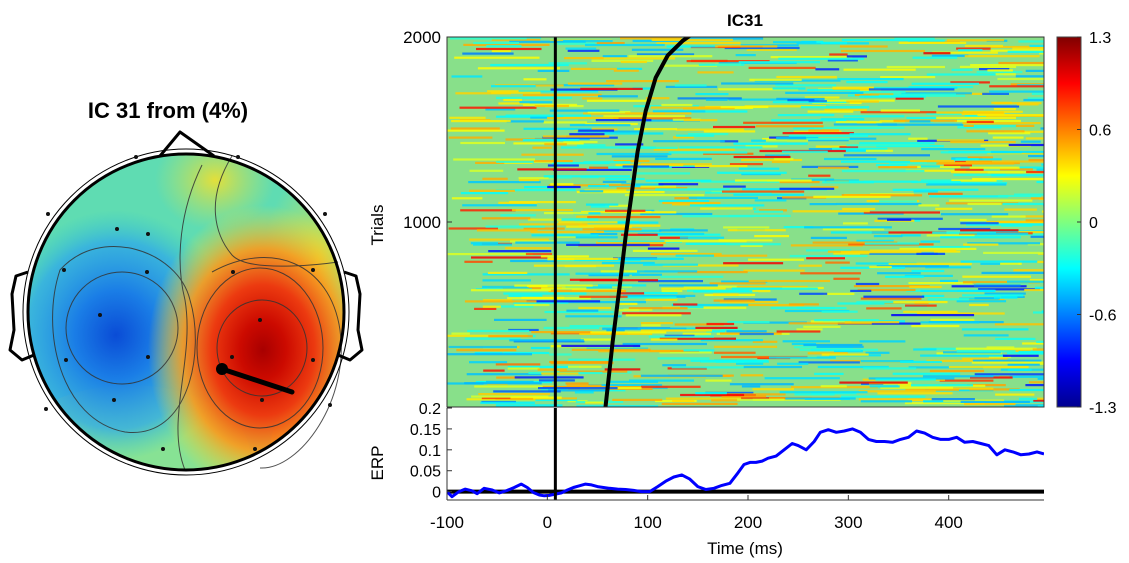  Describe the element at coordinates (1100, 38) in the screenshot. I see `colorbar-tick-label: 1.3` at that location.